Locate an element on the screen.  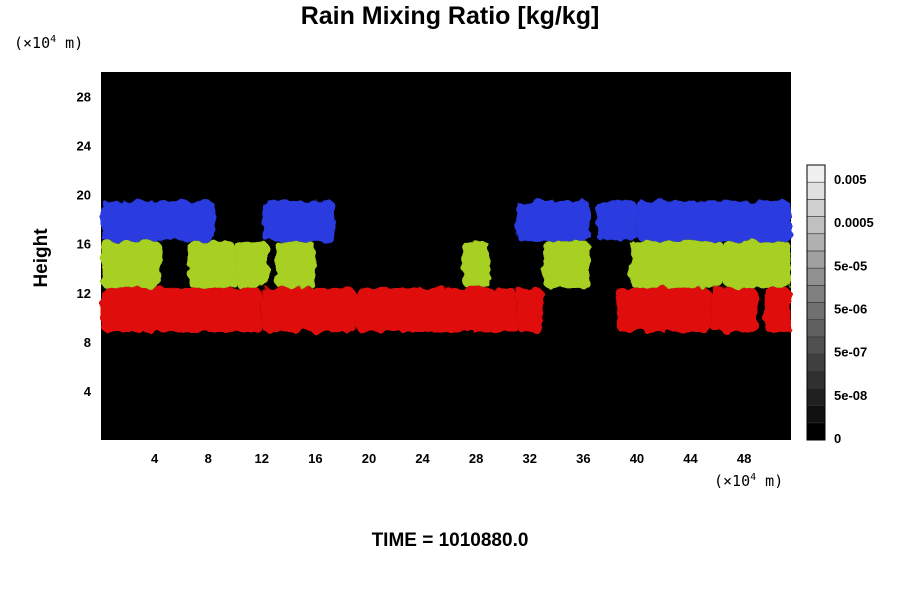
colorbar-ticks: 0.005 0.0005 5e-05 5e-06 5e-07 5e-08 0 is located at coordinates (854, 309).